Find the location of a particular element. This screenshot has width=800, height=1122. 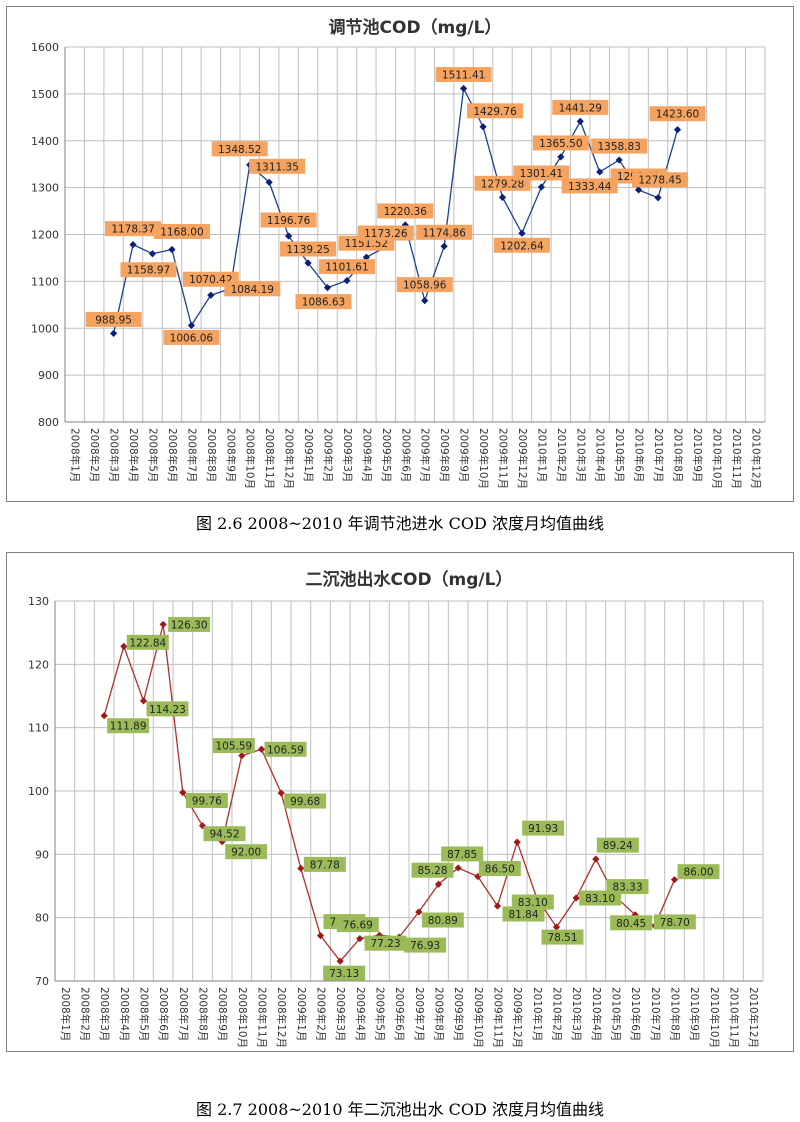

data-label: 114.23 is located at coordinates (167, 709).